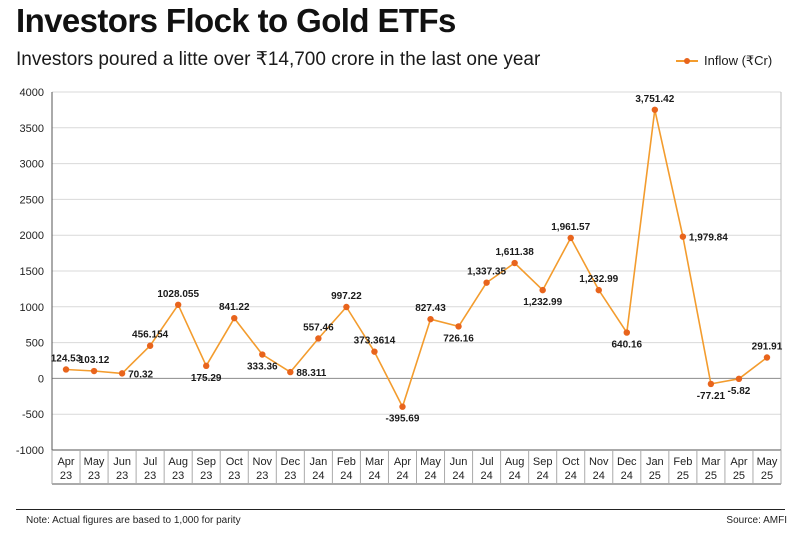 Image resolution: width=801 pixels, height=542 pixels. Describe the element at coordinates (33, 415) in the screenshot. I see `y-tick-label: -500` at that location.